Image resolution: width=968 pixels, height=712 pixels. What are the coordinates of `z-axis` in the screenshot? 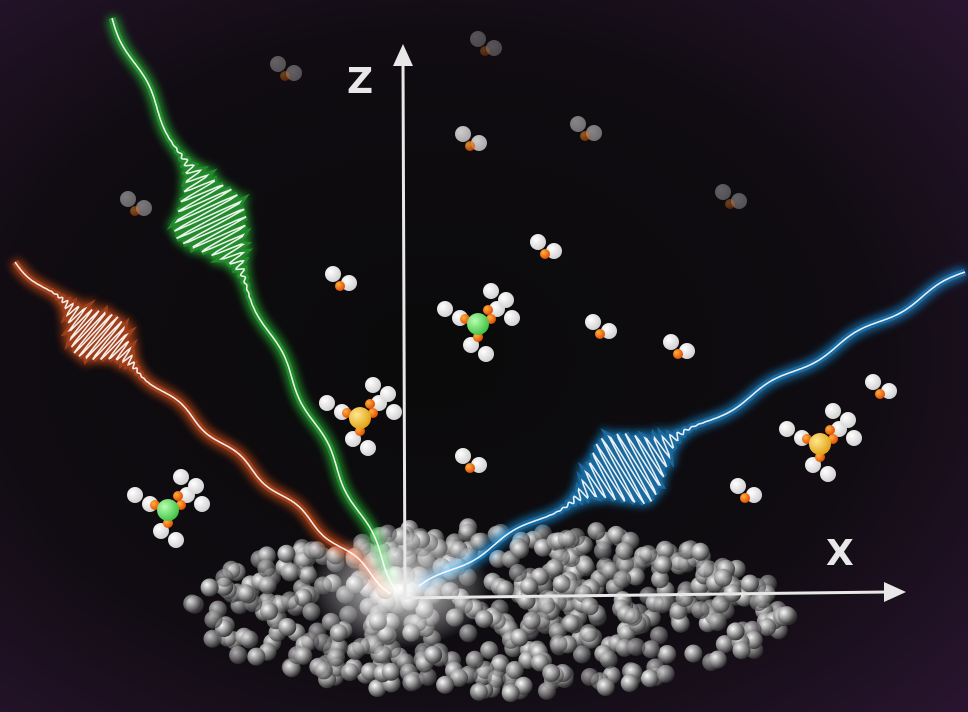 It's located at (404, 331).